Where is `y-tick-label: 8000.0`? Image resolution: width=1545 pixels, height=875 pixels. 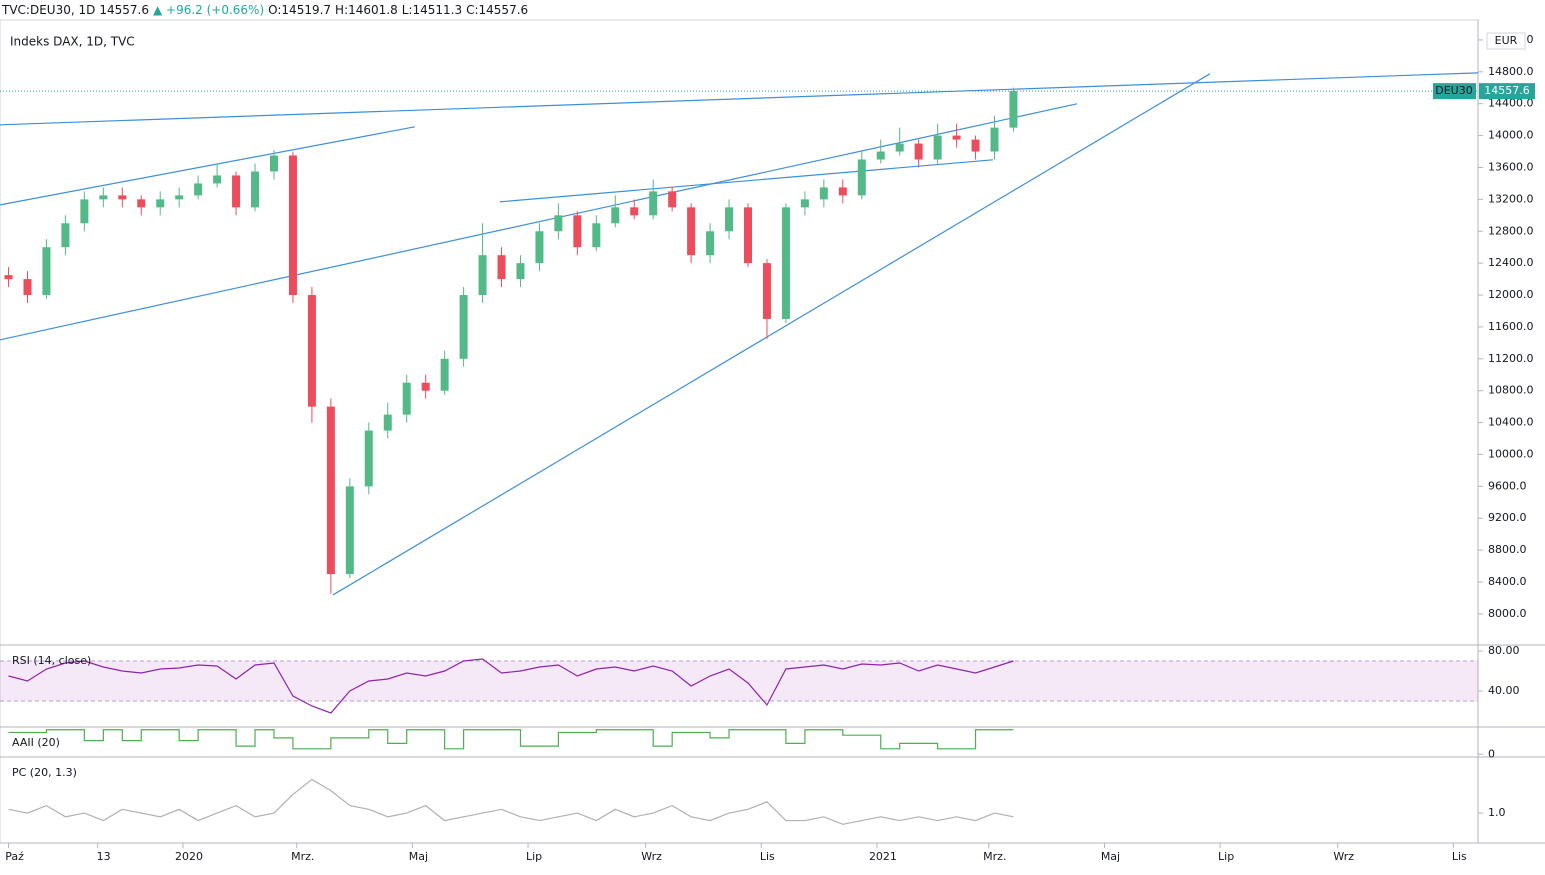
y-tick-label: 8000.0 is located at coordinates (1507, 613).